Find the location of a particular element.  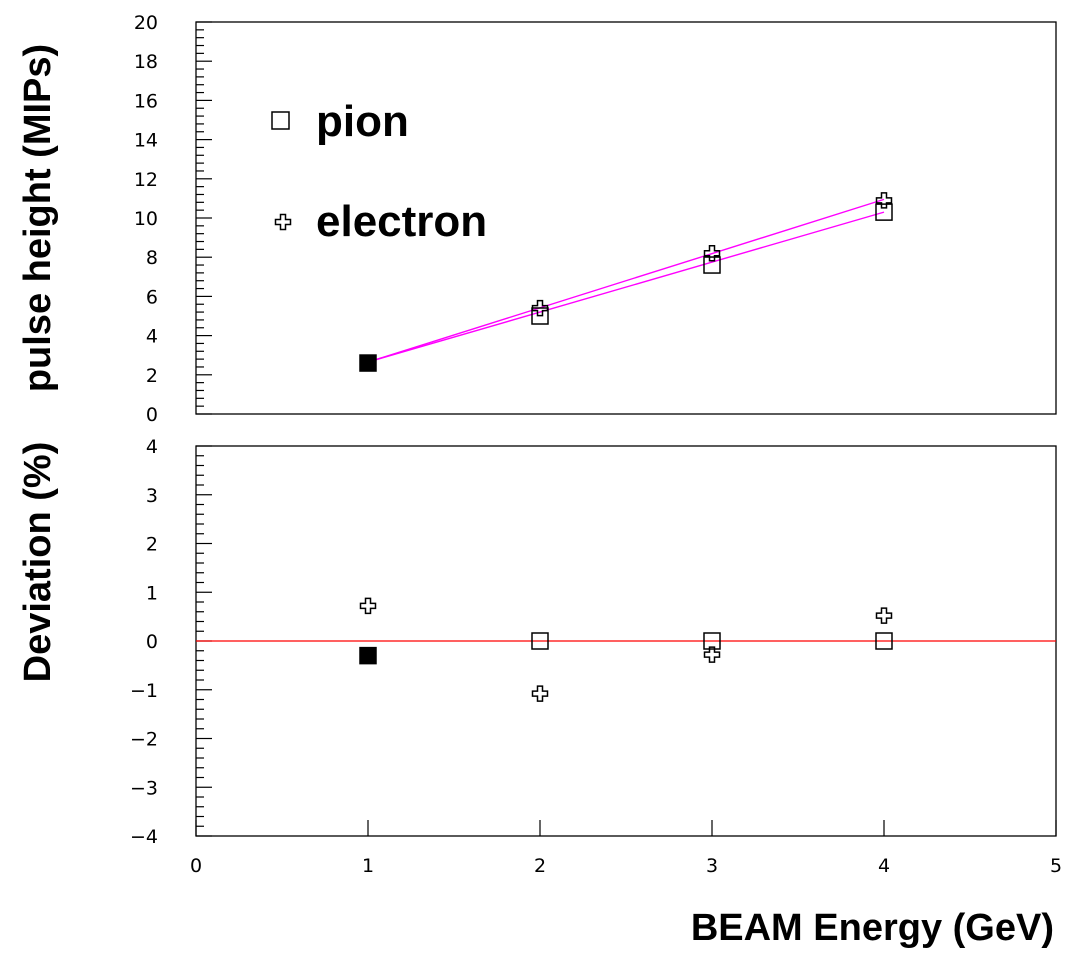

x-tick-label: 5 is located at coordinates (1056, 866).